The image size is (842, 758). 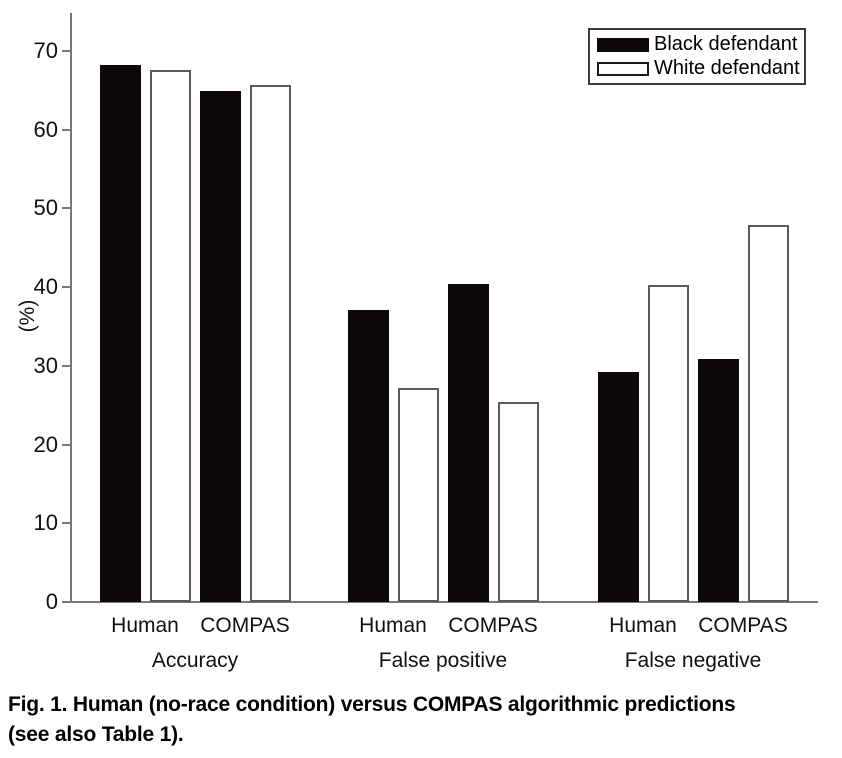 I want to click on y-tick-label-60: 60, so click(x=45, y=129).